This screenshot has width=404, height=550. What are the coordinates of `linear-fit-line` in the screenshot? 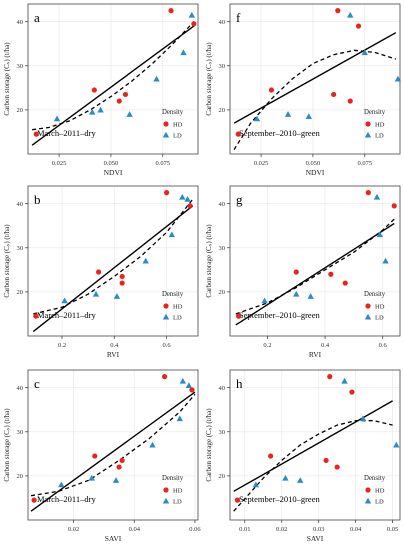 It's located at (113, 451).